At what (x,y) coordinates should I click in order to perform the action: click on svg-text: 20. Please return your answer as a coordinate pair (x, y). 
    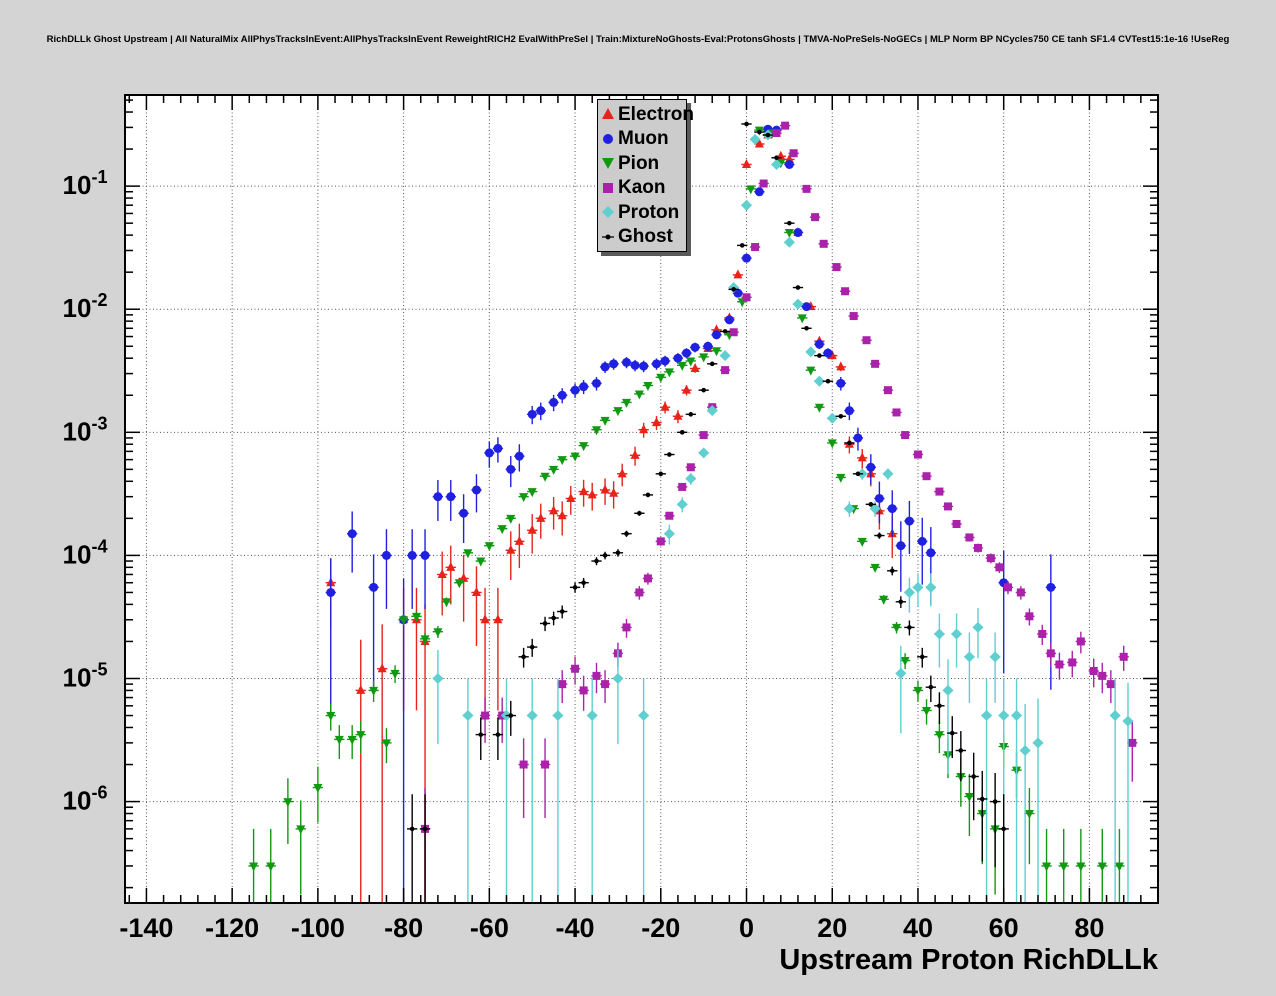
    Looking at the image, I should click on (832, 928).